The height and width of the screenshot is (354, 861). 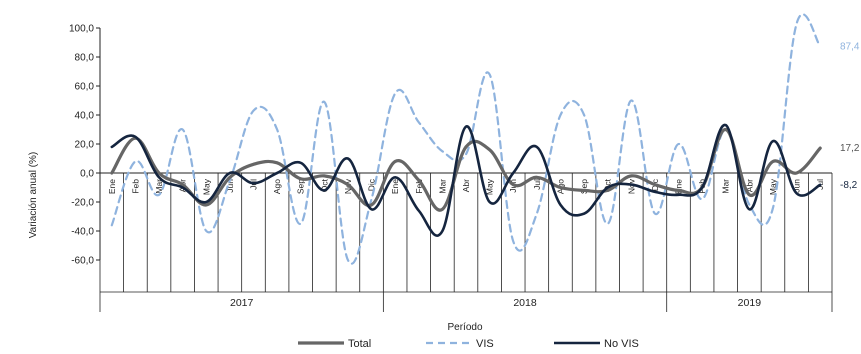 I want to click on y-tick-label: -20,0, so click(x=82, y=203).